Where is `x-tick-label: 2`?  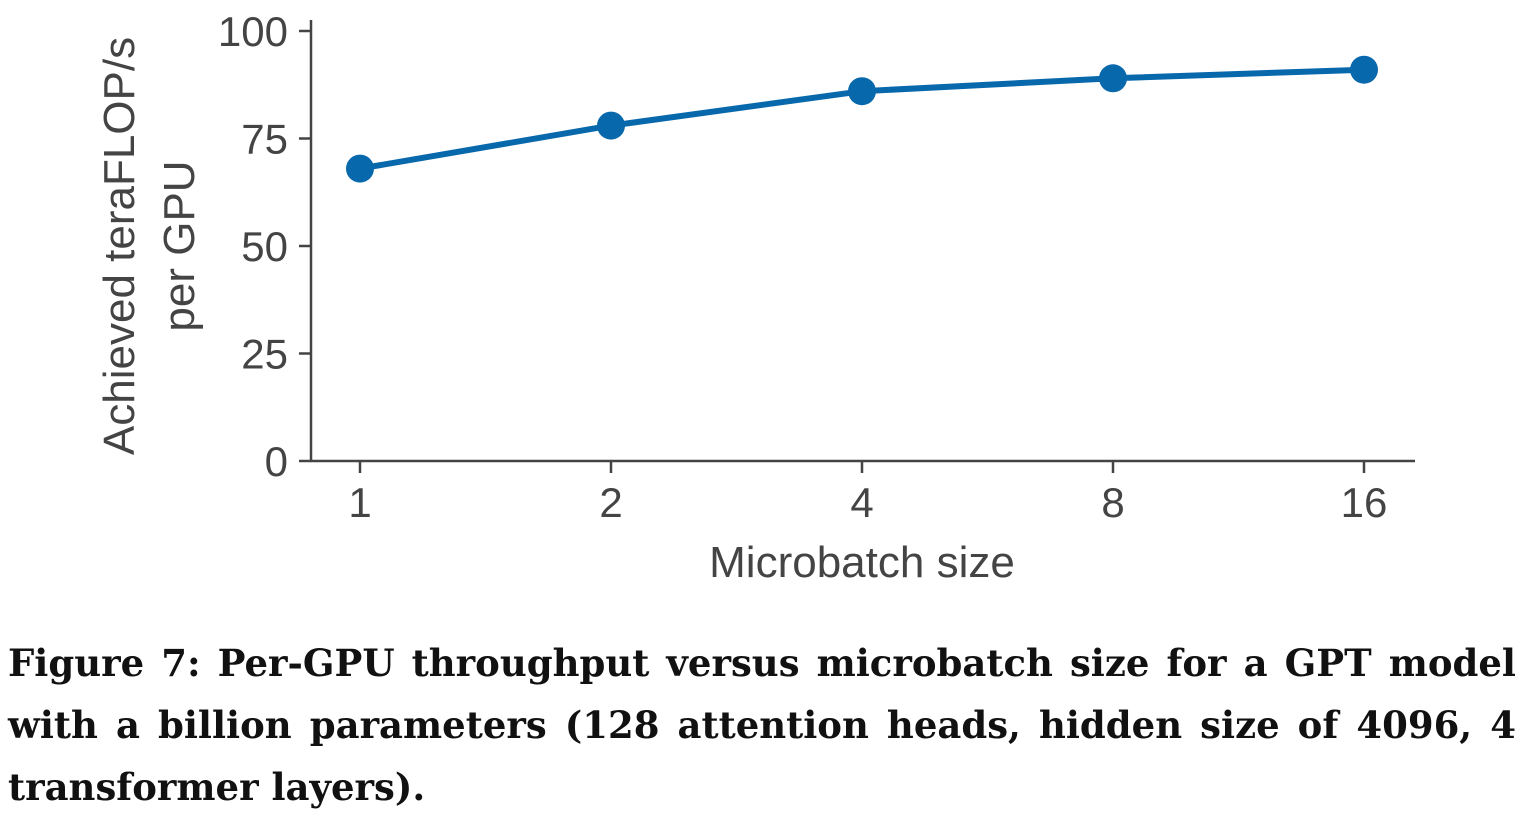
x-tick-label: 2 is located at coordinates (610, 502).